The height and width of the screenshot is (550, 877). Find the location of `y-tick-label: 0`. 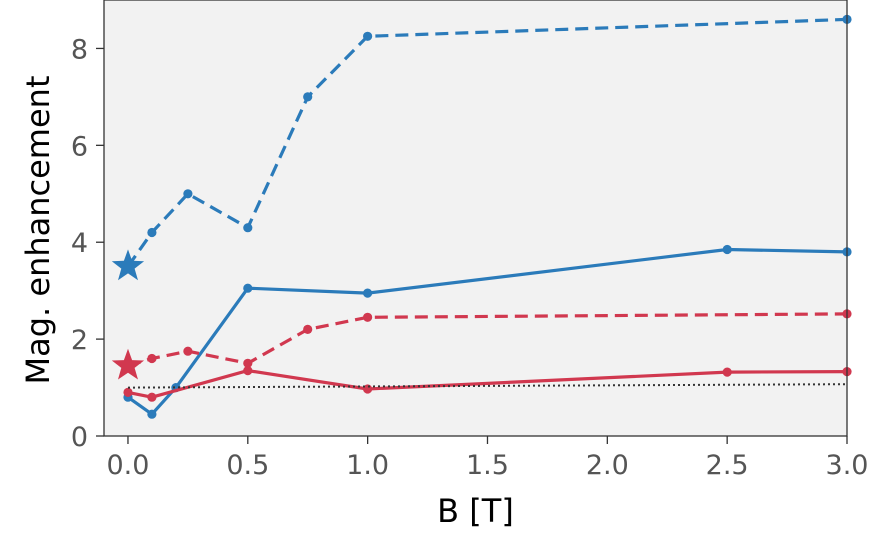

y-tick-label: 0 is located at coordinates (79, 437).